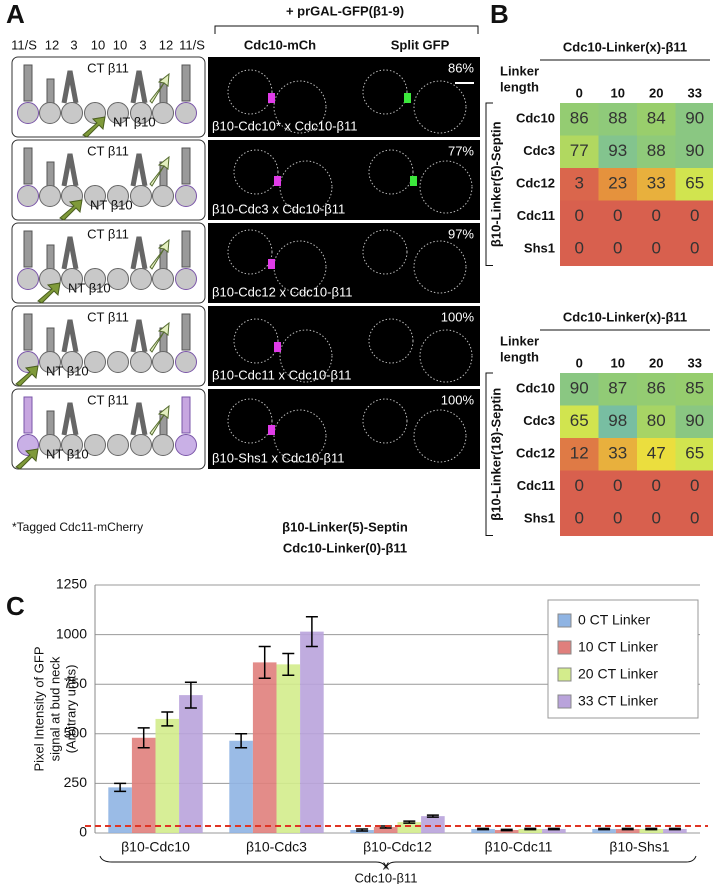 This screenshot has width=713, height=884. I want to click on septin-label: 3, so click(142, 44).